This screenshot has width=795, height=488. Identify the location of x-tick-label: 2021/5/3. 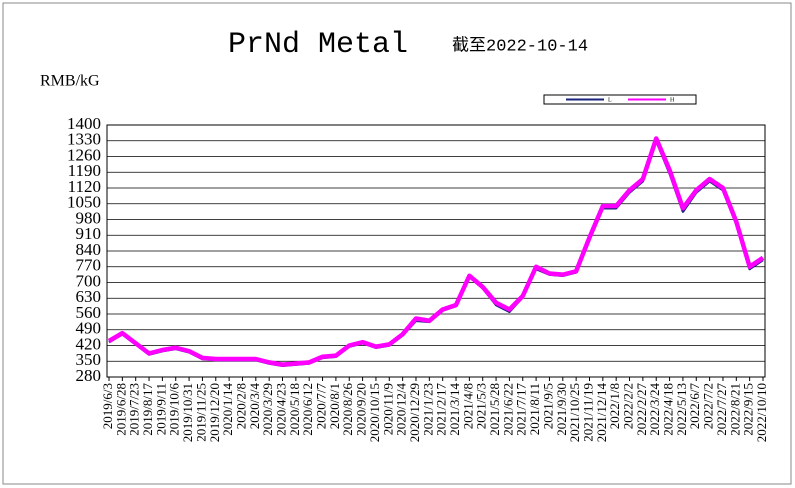
(481, 406).